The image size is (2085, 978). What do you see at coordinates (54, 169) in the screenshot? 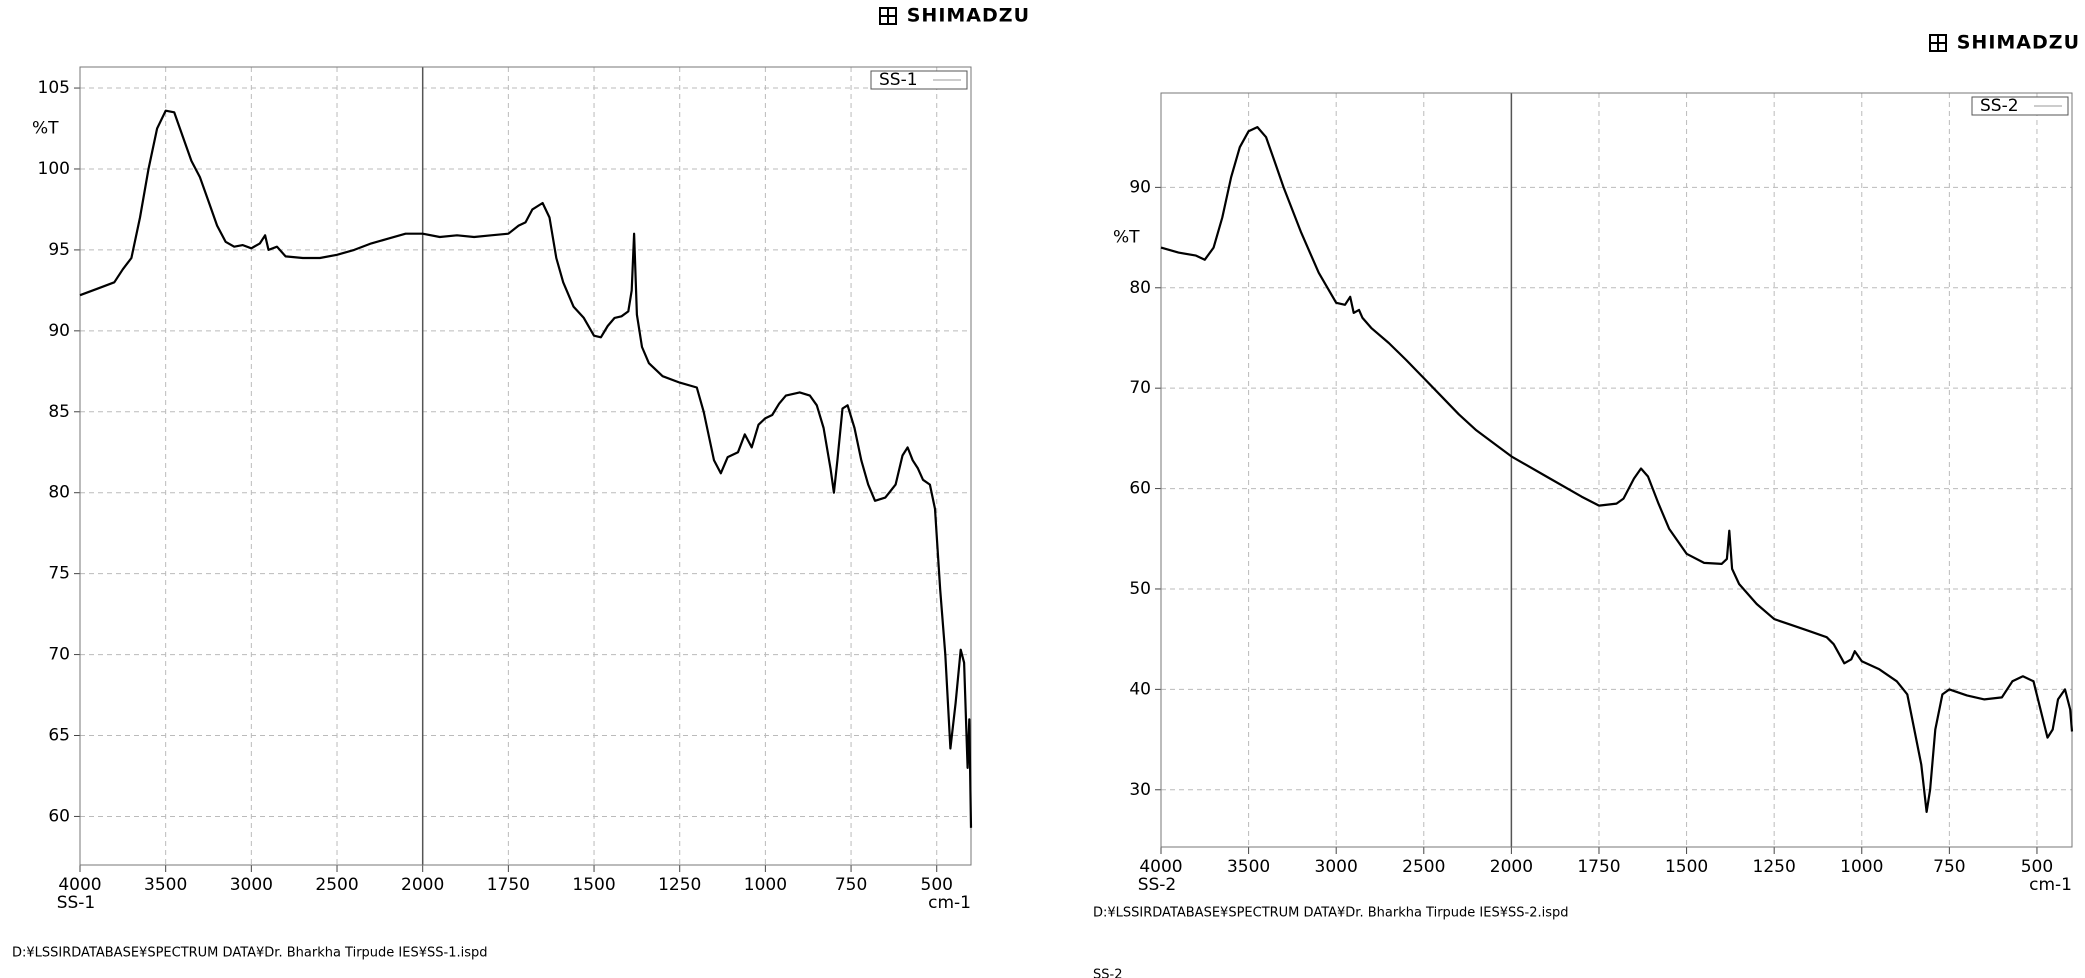
I see `y-tick-label: 100` at bounding box center [54, 169].